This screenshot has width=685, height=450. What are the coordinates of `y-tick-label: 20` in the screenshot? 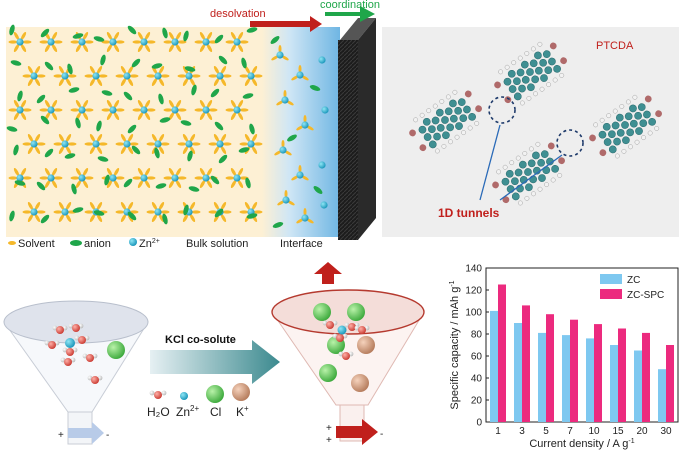 It's located at (477, 401).